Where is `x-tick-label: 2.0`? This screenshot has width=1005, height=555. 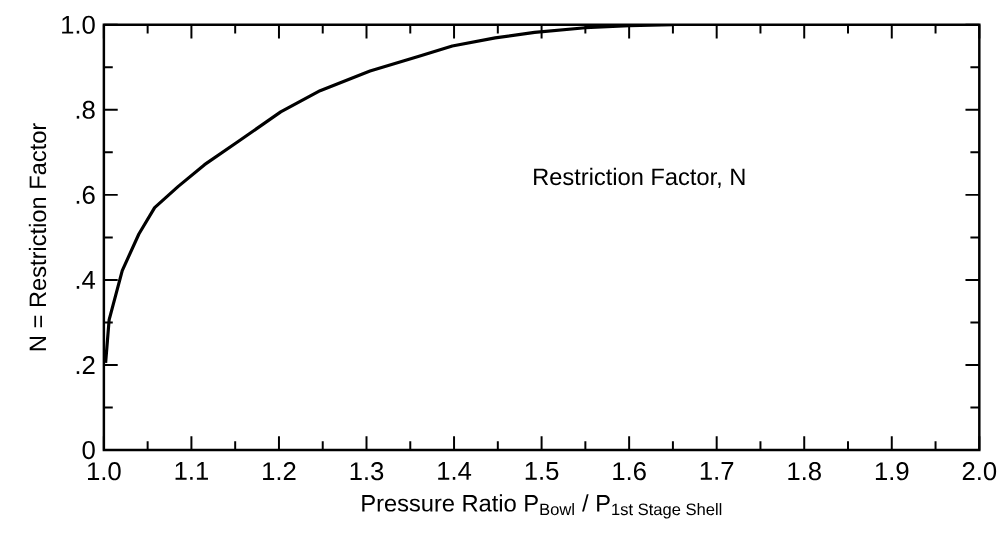 x-tick-label: 2.0 is located at coordinates (979, 471).